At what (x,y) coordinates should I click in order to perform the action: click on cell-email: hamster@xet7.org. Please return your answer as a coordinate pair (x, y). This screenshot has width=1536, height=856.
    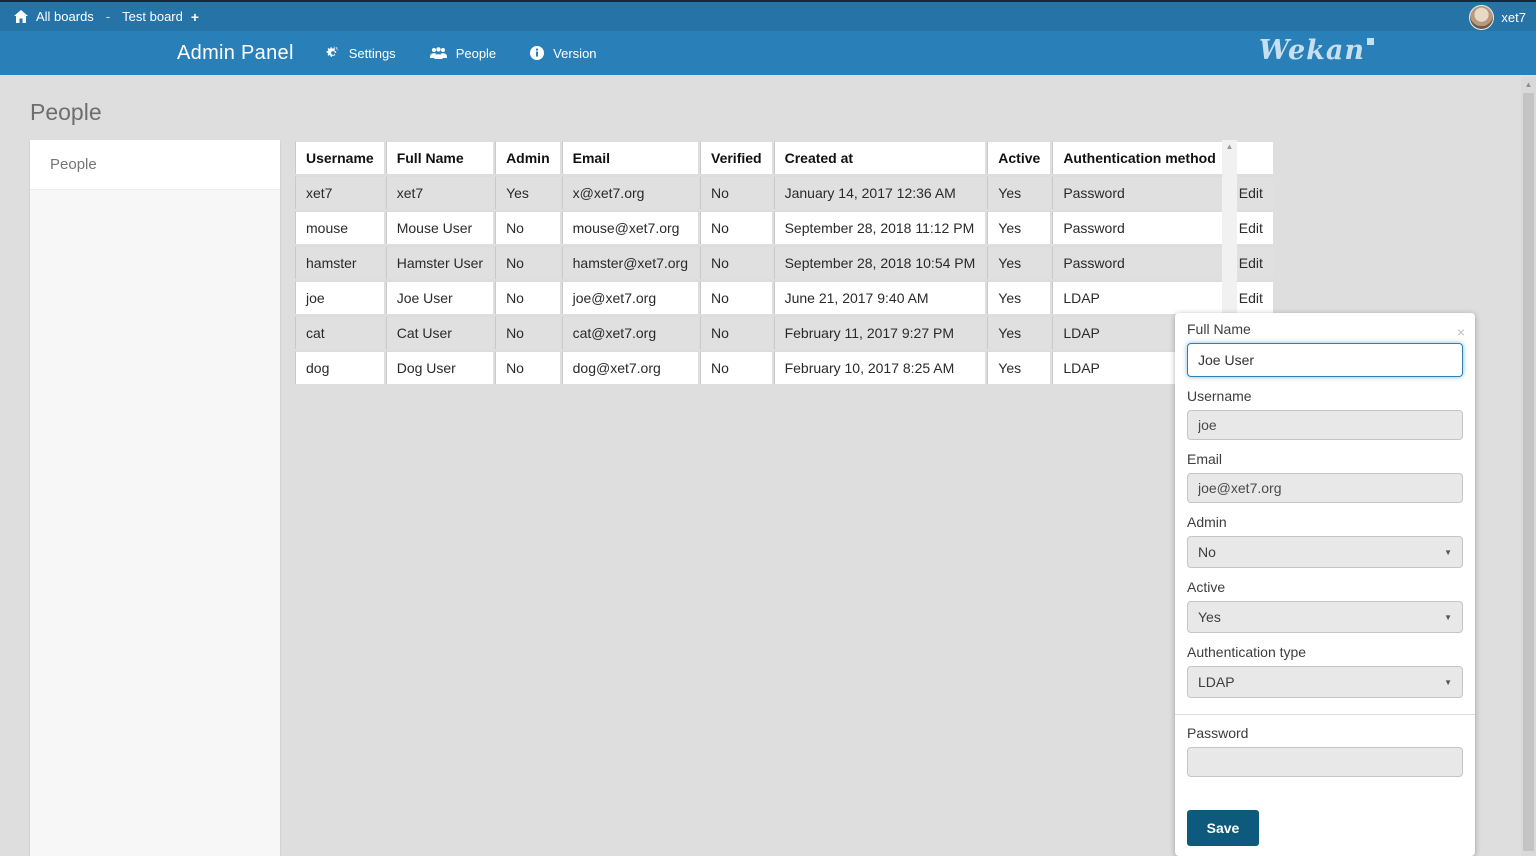
    Looking at the image, I should click on (629, 262).